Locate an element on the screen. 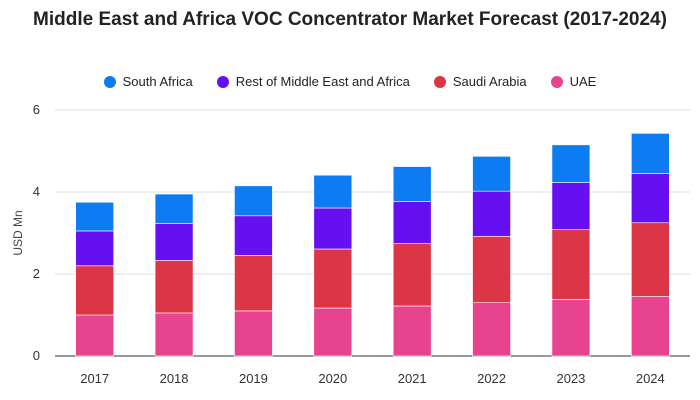 This screenshot has width=700, height=400. y-tick-label: 2 is located at coordinates (36, 273).